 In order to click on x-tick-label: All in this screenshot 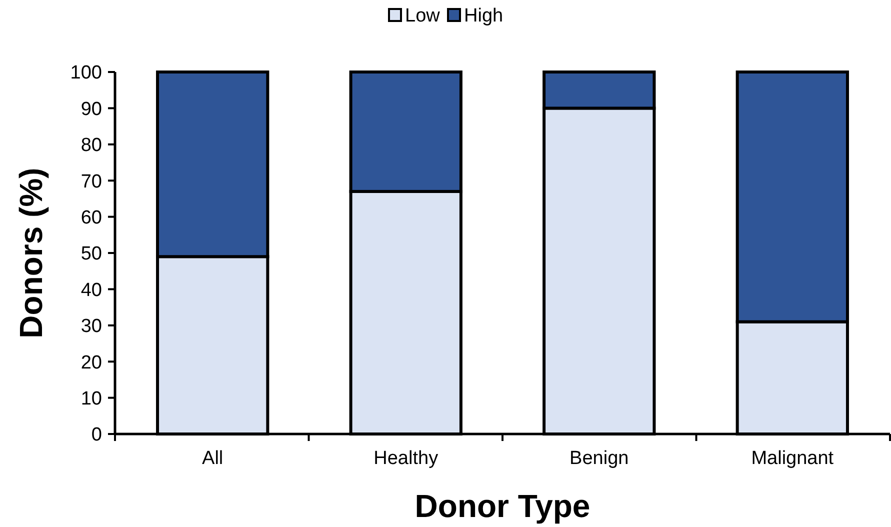, I will do `click(213, 458)`.